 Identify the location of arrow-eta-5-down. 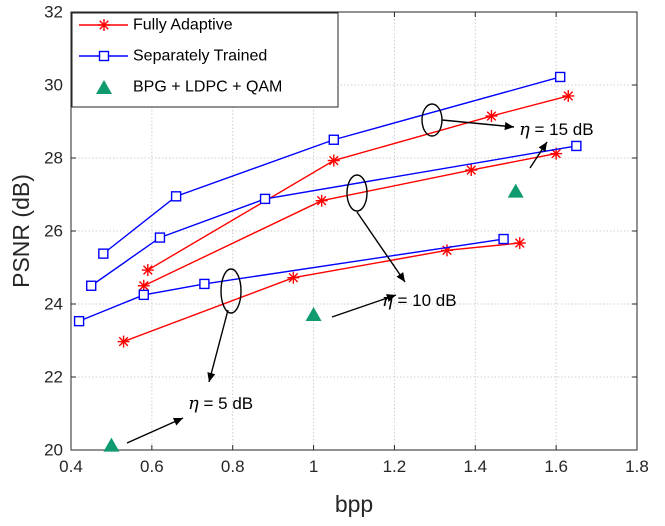
(218, 346).